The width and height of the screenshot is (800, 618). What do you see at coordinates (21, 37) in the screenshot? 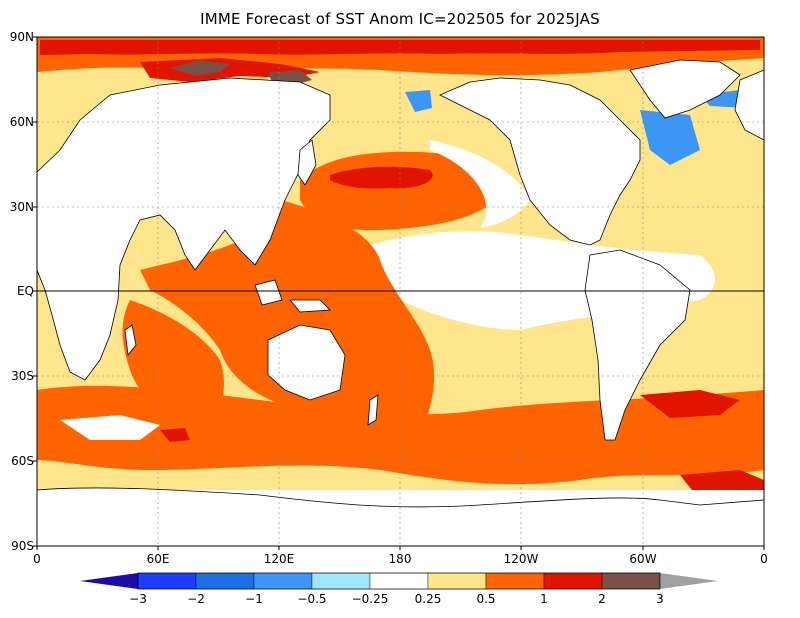
I see `y-label-90n: 90N` at bounding box center [21, 37].